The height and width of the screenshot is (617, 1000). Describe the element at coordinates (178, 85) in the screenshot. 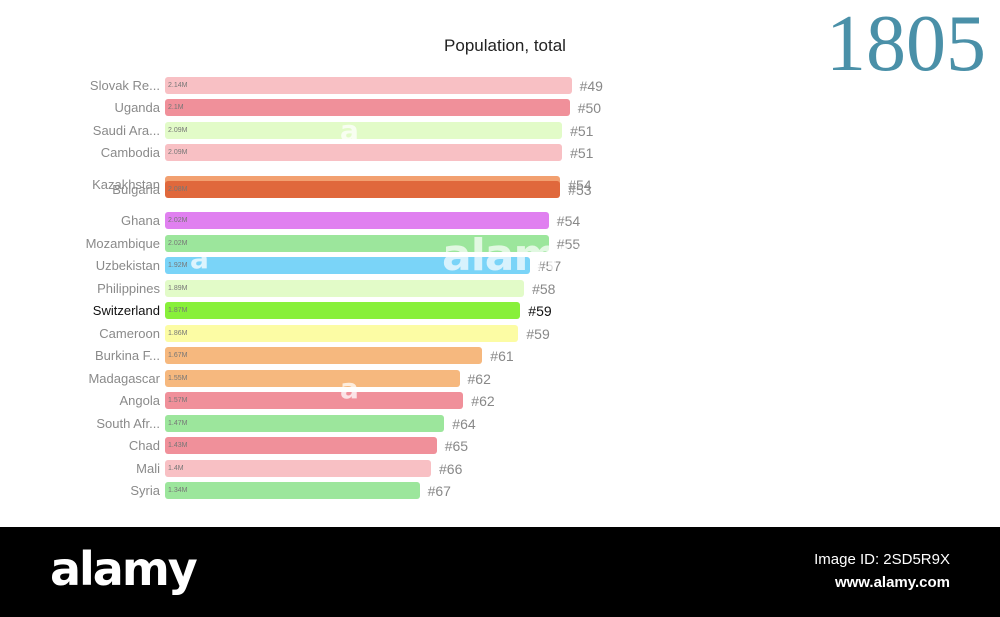

I see `value-label: 2.14M` at that location.